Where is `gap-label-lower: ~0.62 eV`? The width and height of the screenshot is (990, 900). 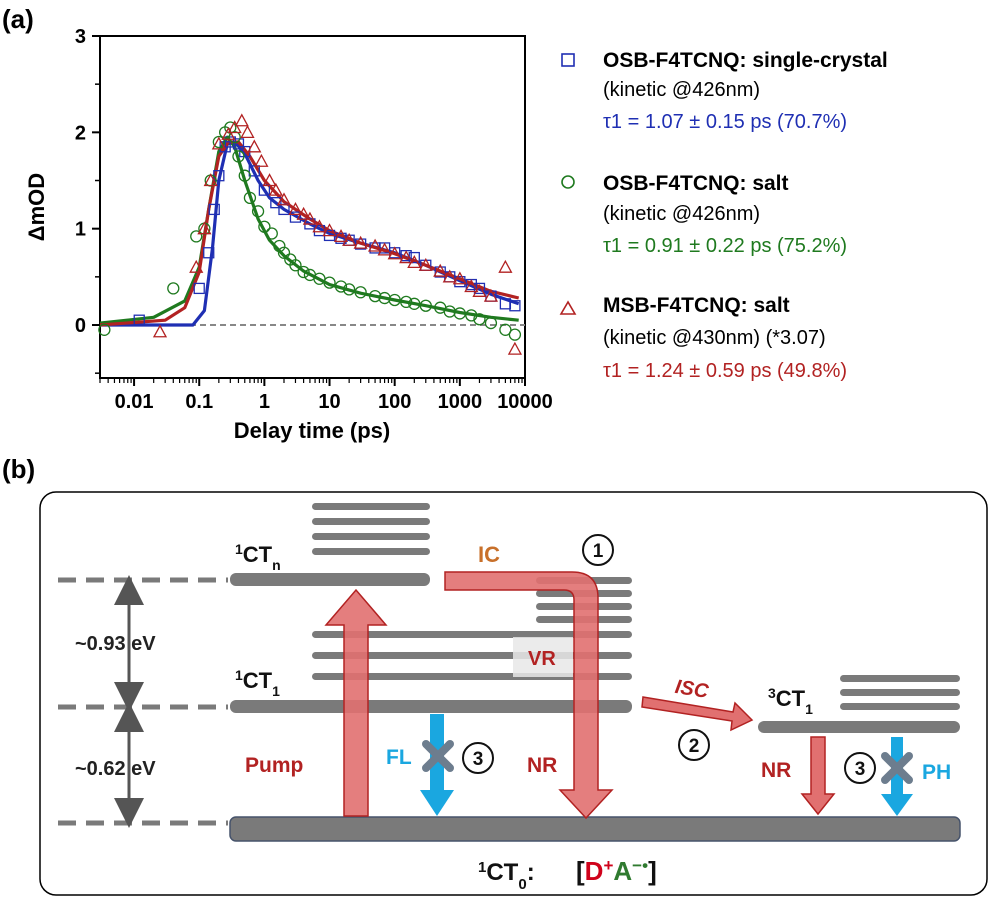 gap-label-lower: ~0.62 eV is located at coordinates (115, 769).